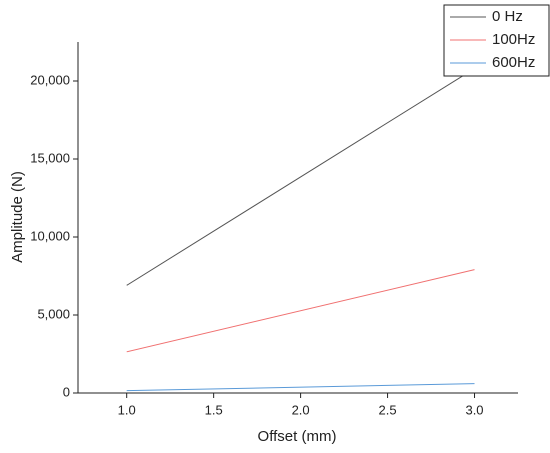 Image resolution: width=550 pixels, height=453 pixels. Describe the element at coordinates (127, 409) in the screenshot. I see `x-tick-label: 1.0` at that location.